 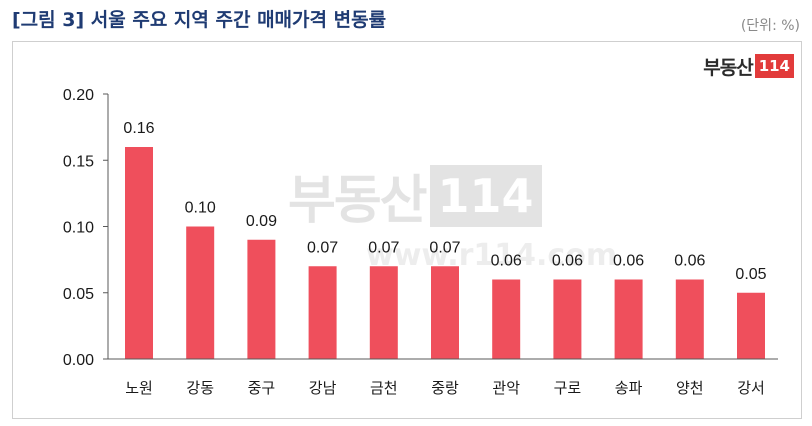 What do you see at coordinates (199, 20) in the screenshot?
I see `chart-title: [그림 3] 서울 주요 지역 주간 매매가격 변동률` at bounding box center [199, 20].